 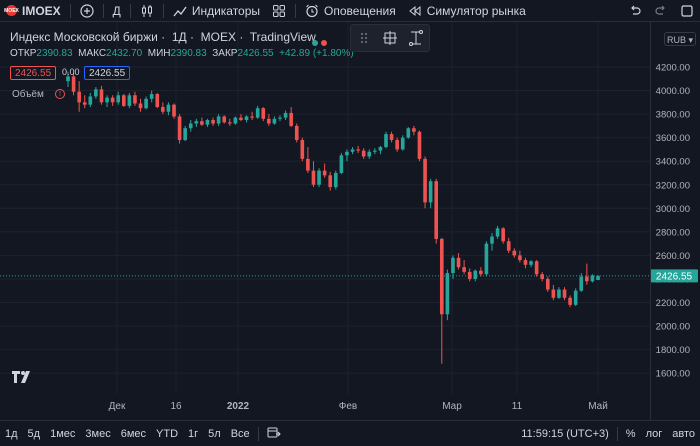 What do you see at coordinates (661, 11) in the screenshot?
I see `redo-button` at bounding box center [661, 11].